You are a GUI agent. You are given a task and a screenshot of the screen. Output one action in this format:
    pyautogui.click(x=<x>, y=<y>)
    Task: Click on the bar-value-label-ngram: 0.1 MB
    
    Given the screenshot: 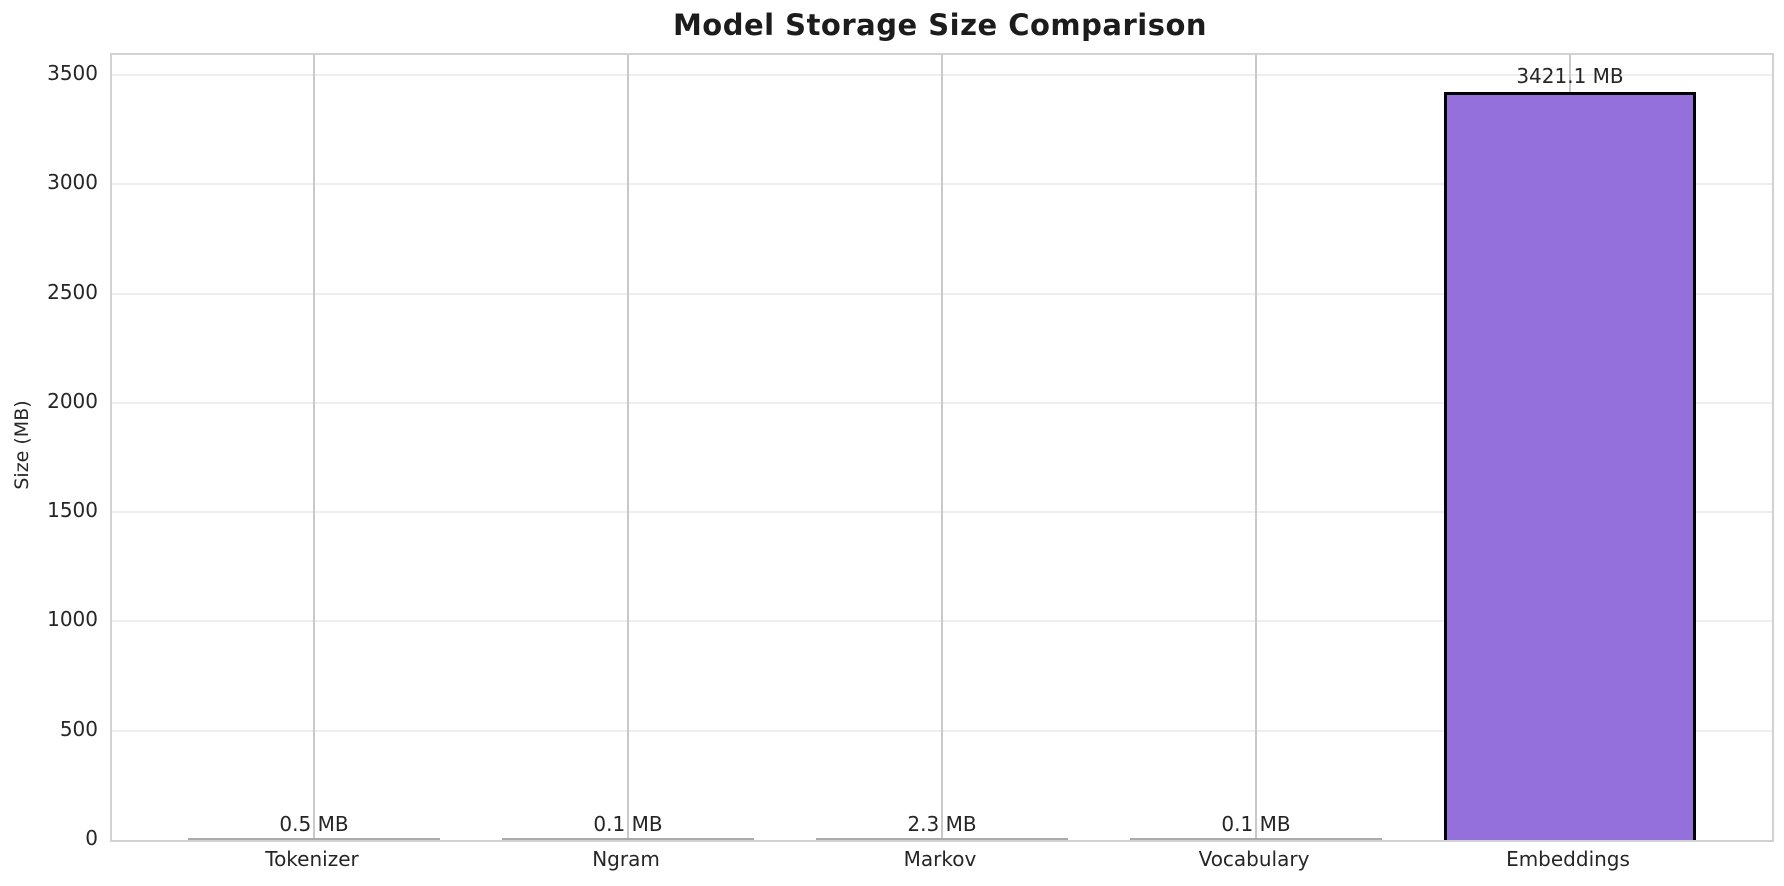 What is the action you would take?
    pyautogui.click(x=628, y=823)
    